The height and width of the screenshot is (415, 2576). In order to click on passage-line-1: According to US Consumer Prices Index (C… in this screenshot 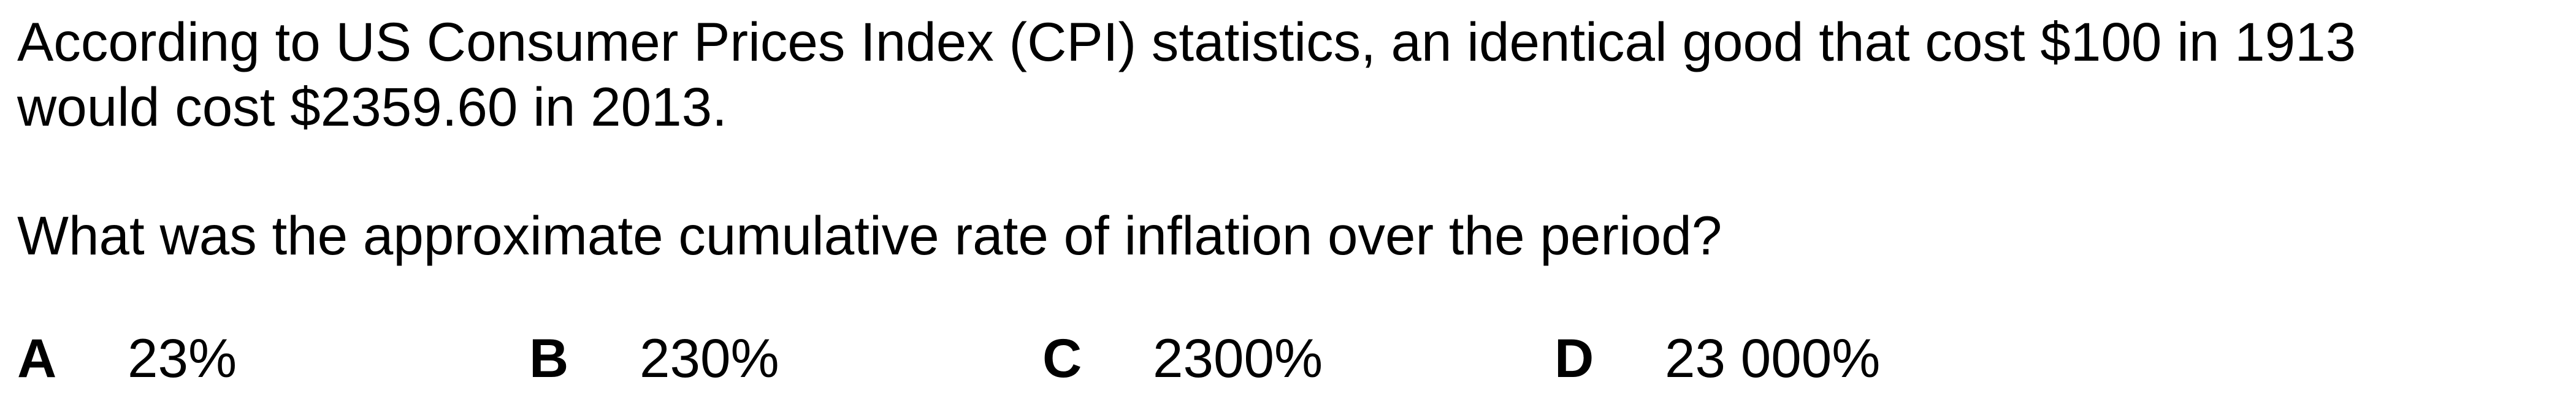, I will do `click(1186, 41)`.